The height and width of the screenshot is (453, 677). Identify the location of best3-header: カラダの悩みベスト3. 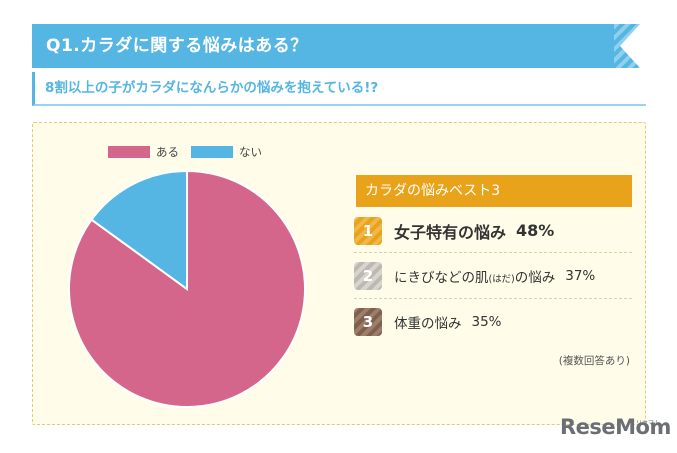
(494, 191).